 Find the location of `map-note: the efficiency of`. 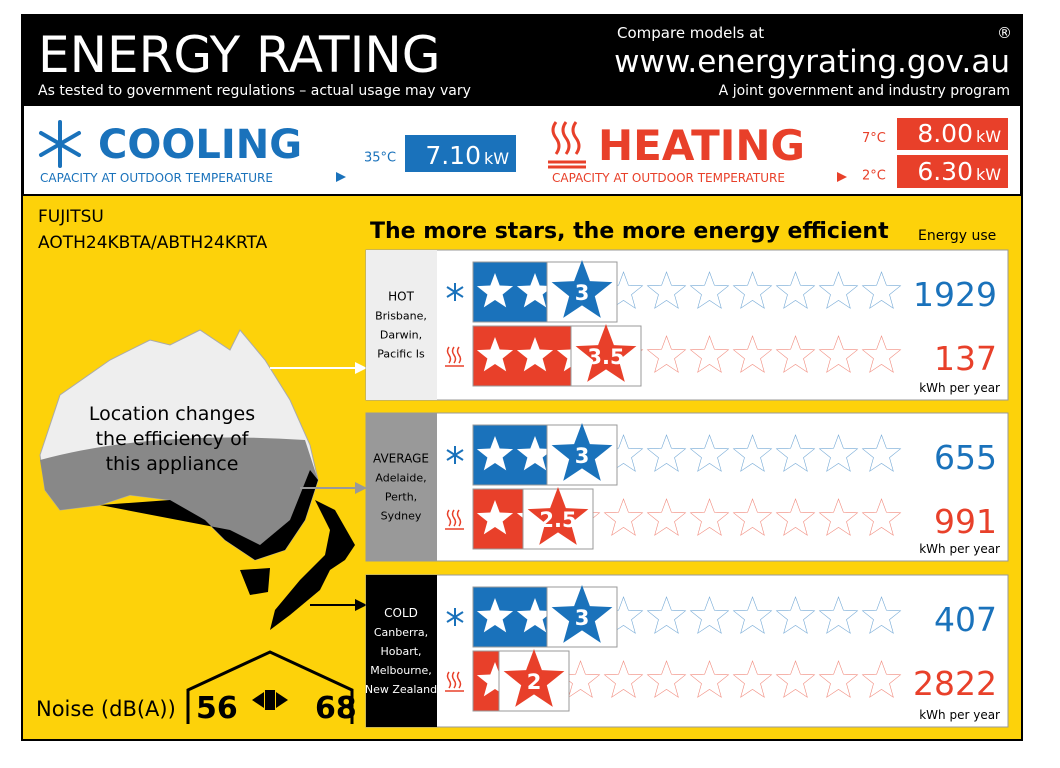

map-note: the efficiency of is located at coordinates (173, 439).